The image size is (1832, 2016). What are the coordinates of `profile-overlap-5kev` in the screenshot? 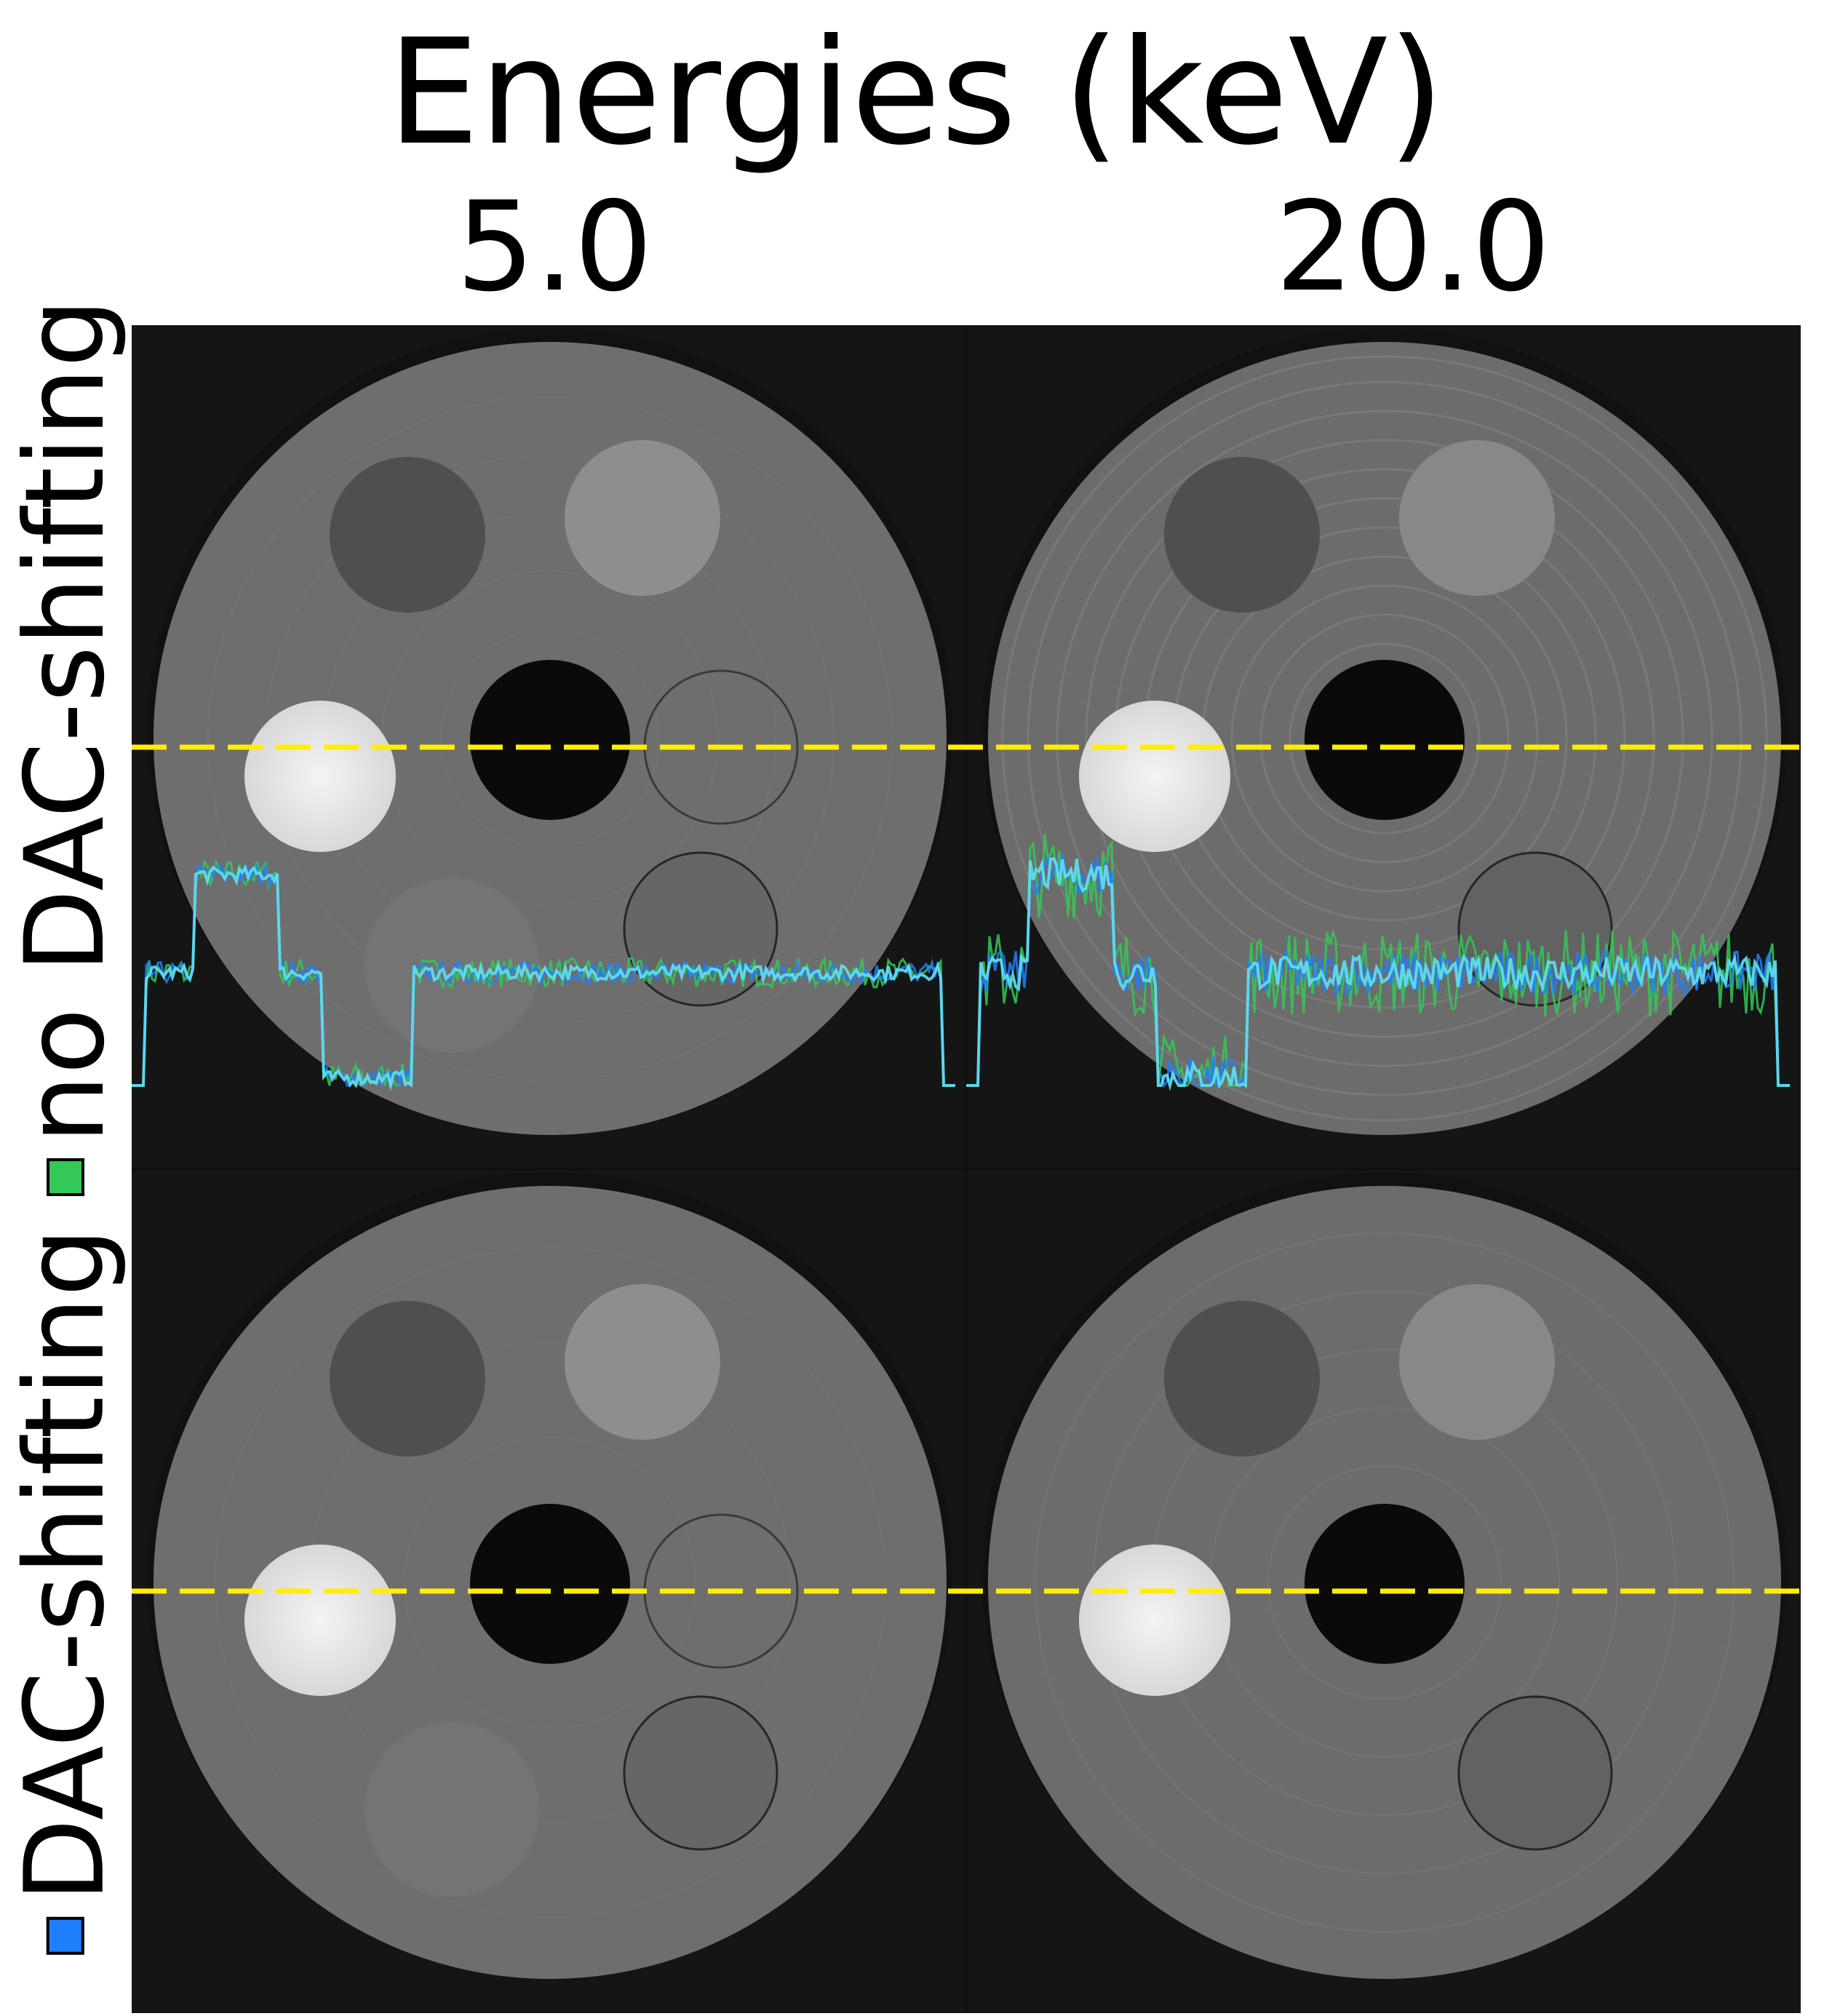 It's located at (543, 977).